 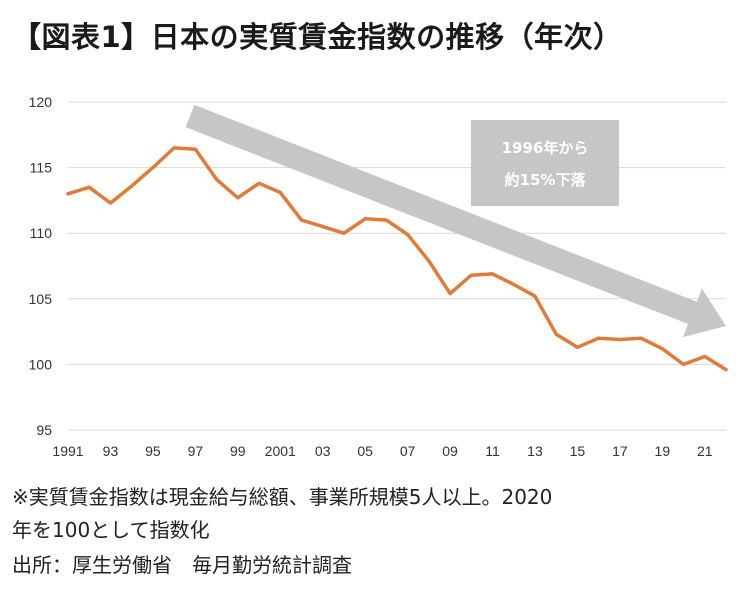 I want to click on x-tick-label: 07, so click(x=408, y=451).